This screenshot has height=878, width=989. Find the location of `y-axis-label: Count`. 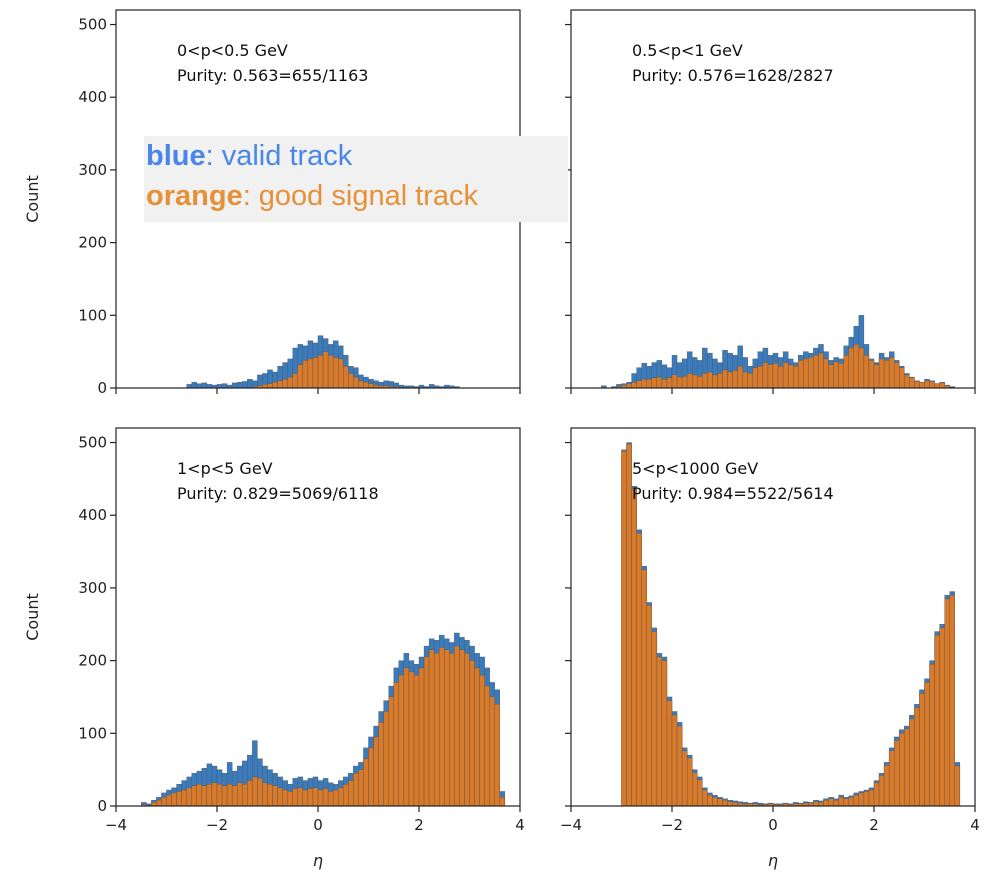

y-axis-label: Count is located at coordinates (32, 199).